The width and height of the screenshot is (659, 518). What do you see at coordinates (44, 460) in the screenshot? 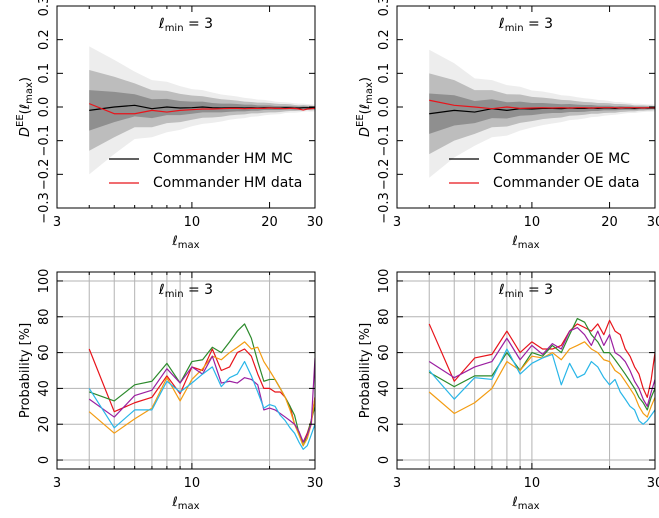
I see `y-tick-label: 0` at bounding box center [44, 460].